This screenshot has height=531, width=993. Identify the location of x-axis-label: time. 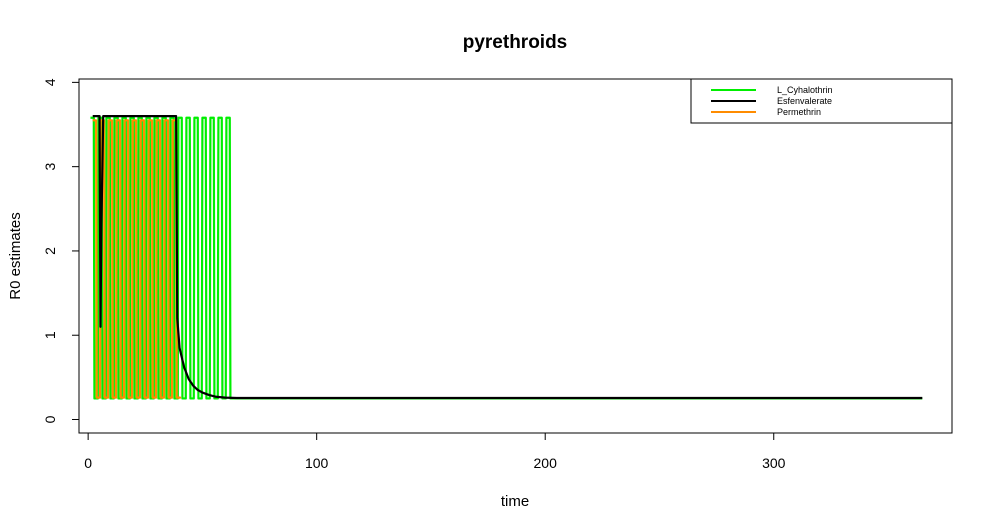
(515, 501).